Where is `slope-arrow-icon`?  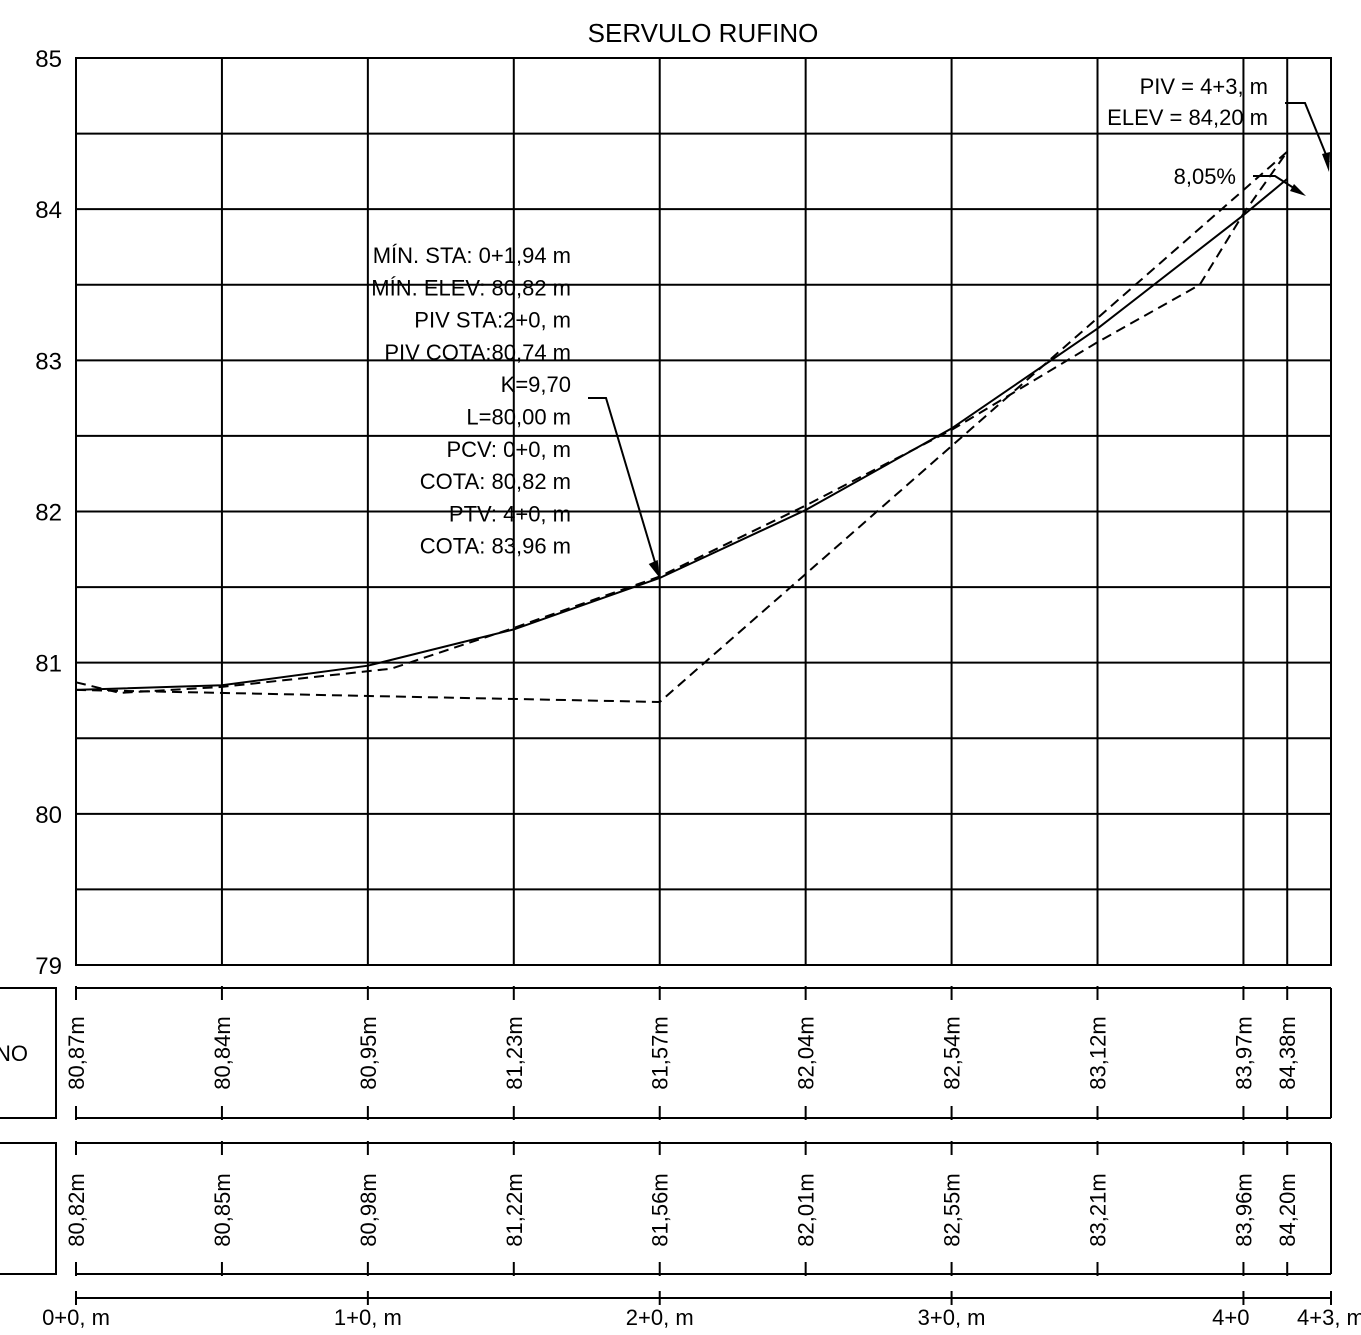 slope-arrow-icon is located at coordinates (1298, 190).